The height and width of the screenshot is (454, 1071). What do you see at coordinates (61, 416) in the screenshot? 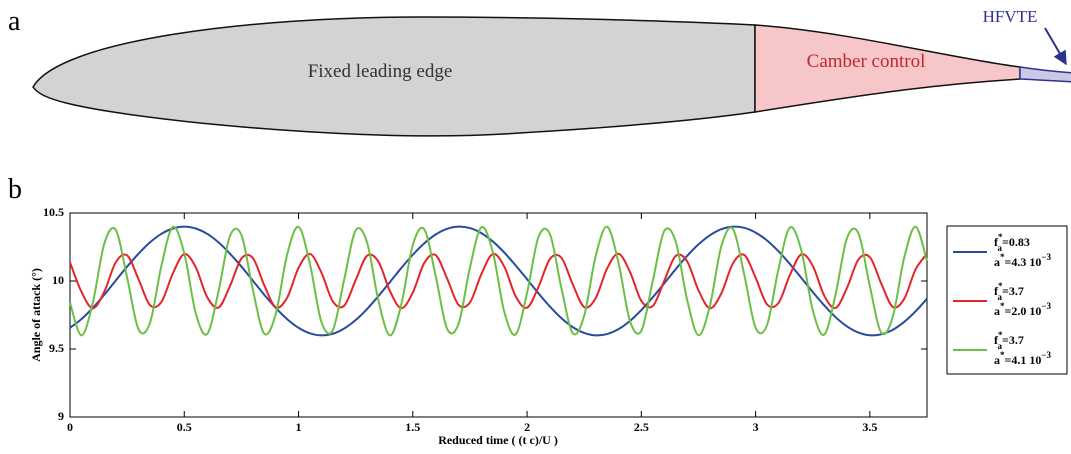
I see `y-tick-label: 9` at bounding box center [61, 416].